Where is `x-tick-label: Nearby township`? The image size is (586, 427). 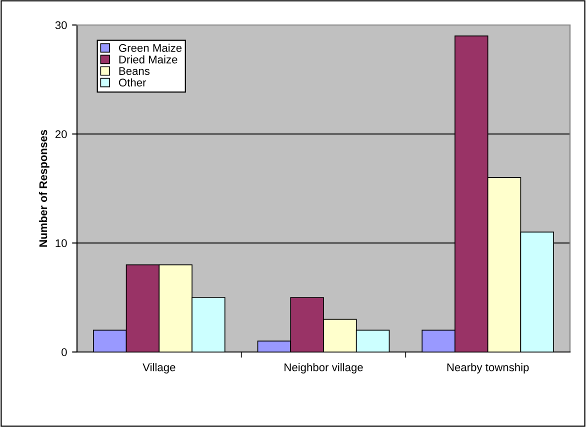 x-tick-label: Nearby township is located at coordinates (488, 368).